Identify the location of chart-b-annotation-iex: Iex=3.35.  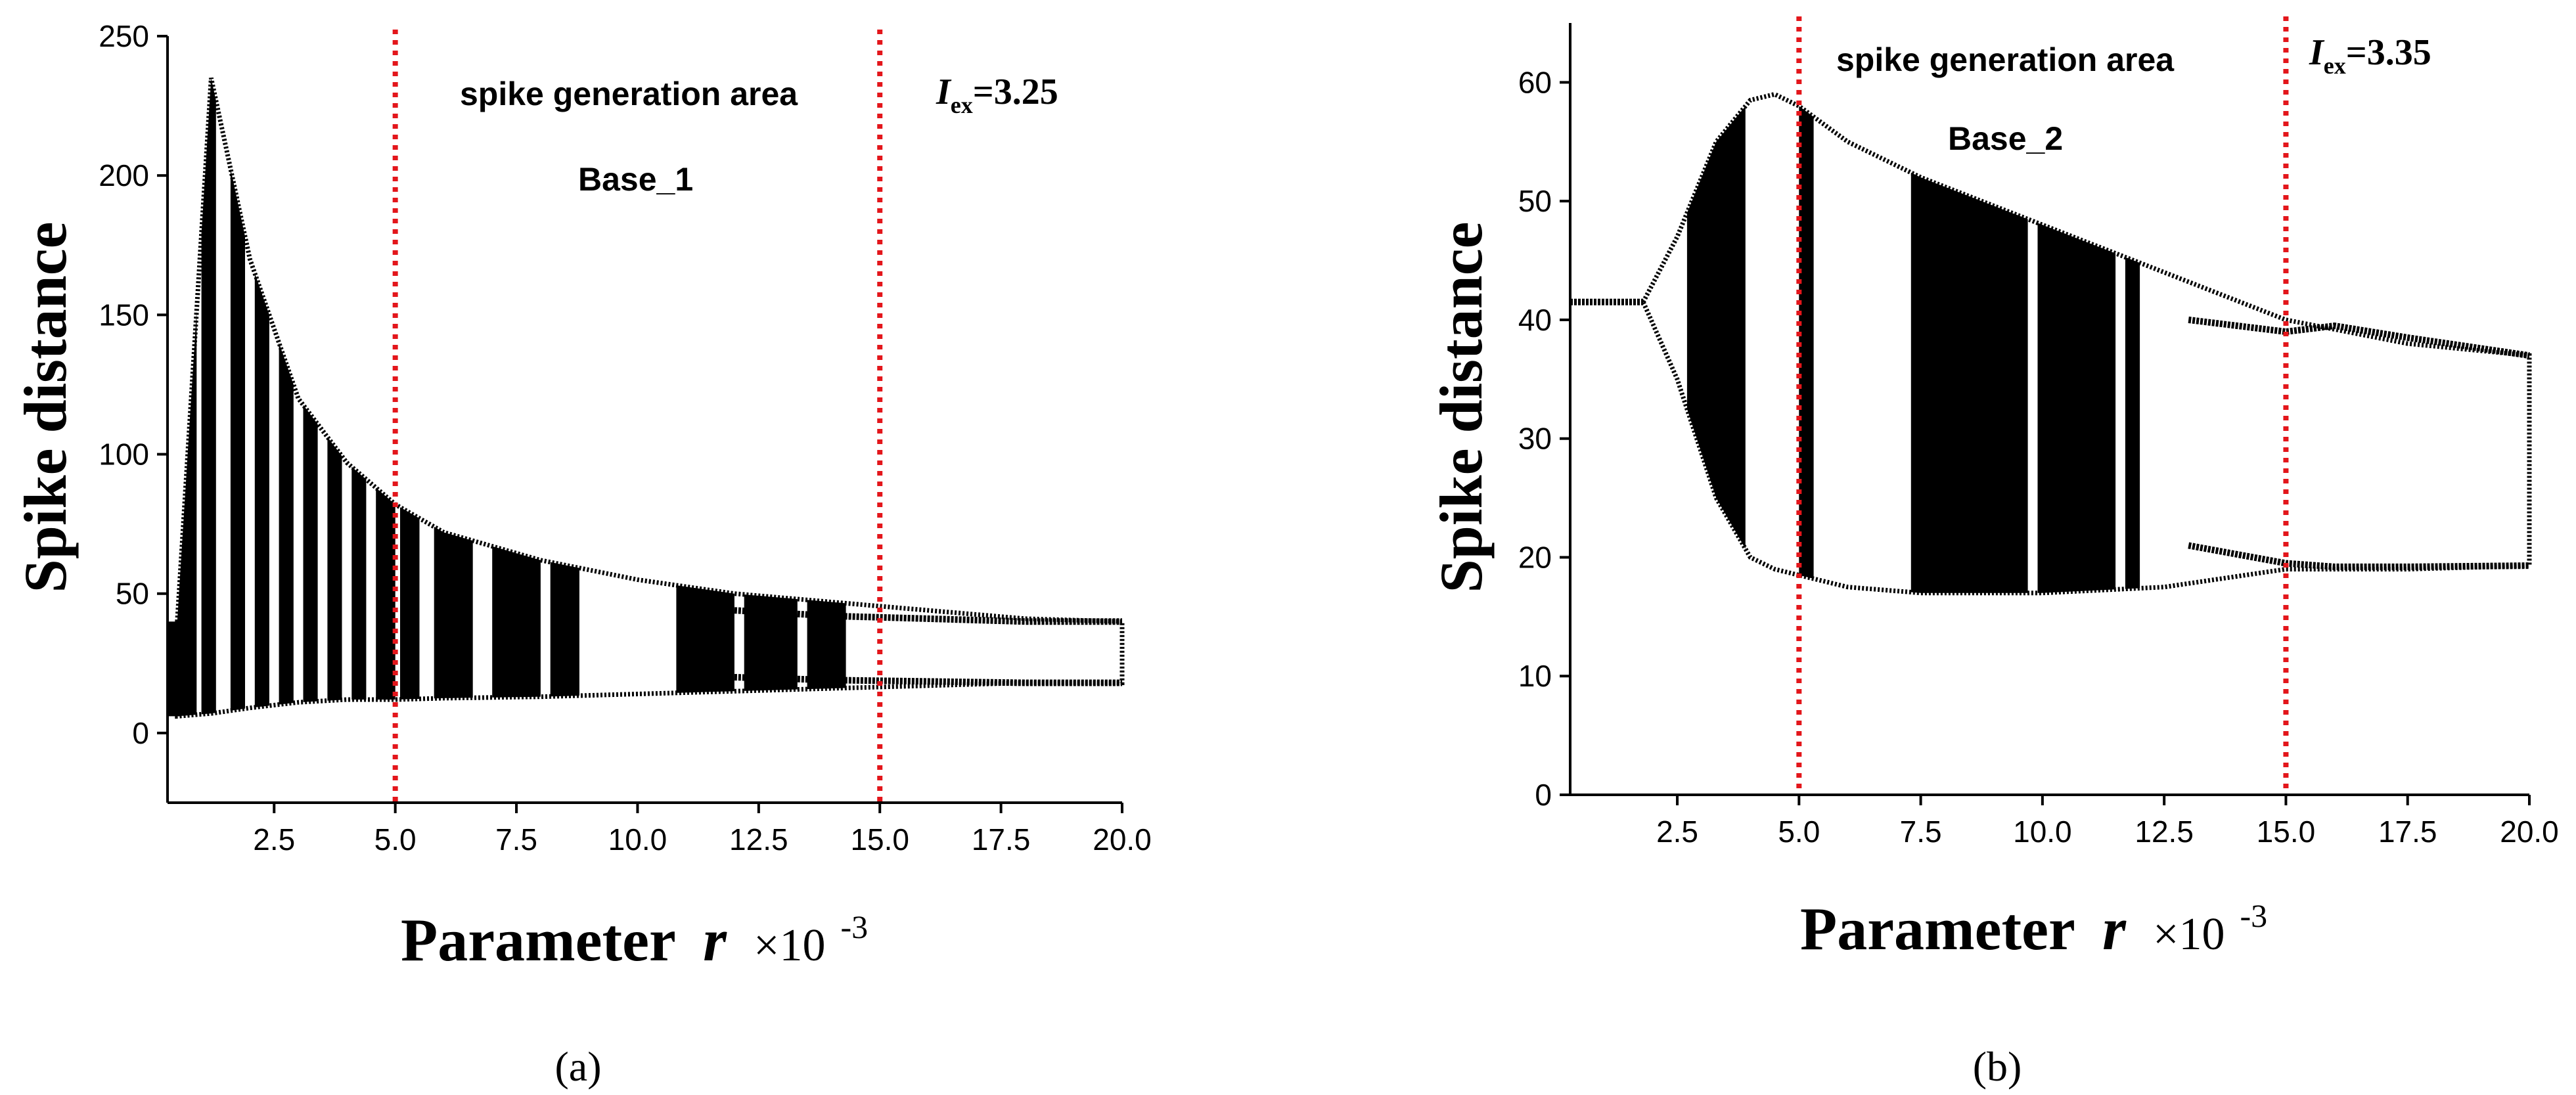
(2370, 55).